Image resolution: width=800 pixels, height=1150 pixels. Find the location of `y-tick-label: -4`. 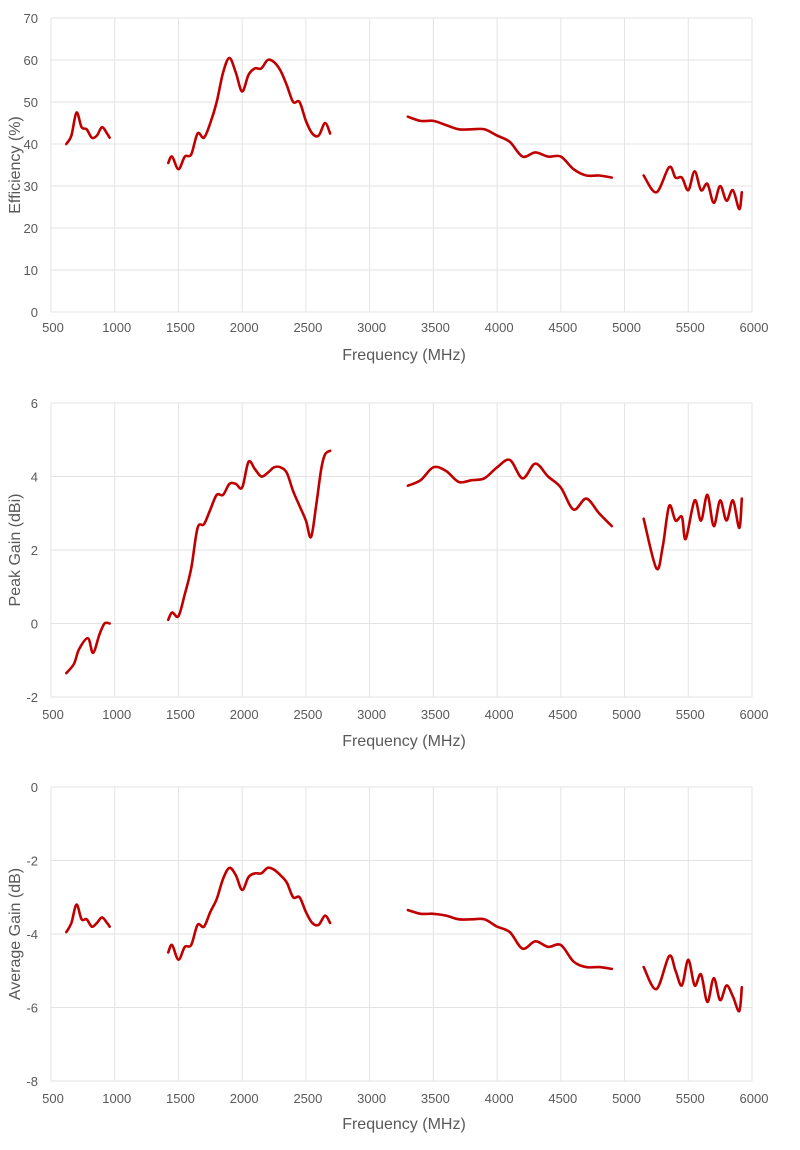

y-tick-label: -4 is located at coordinates (32, 934).